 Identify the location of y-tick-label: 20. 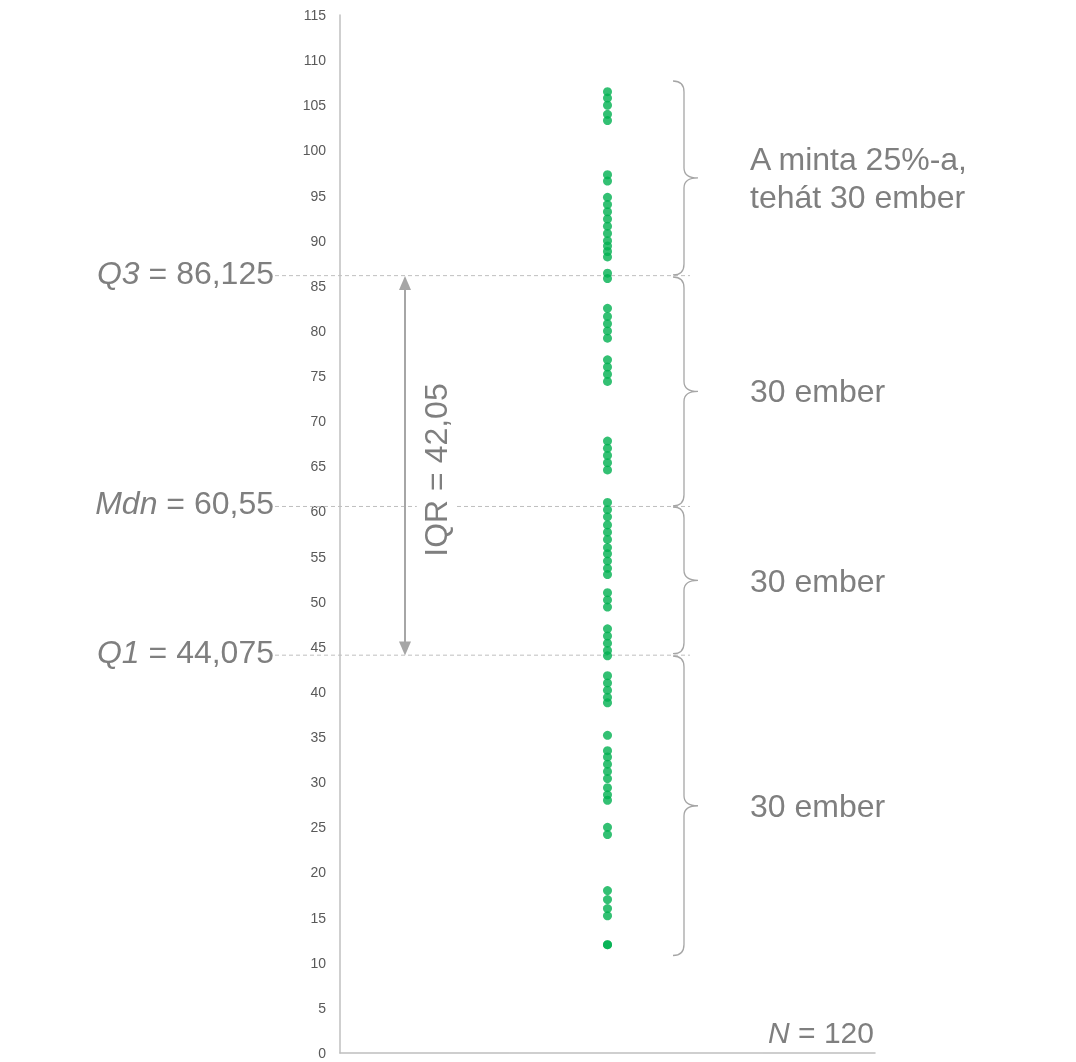
(318, 872).